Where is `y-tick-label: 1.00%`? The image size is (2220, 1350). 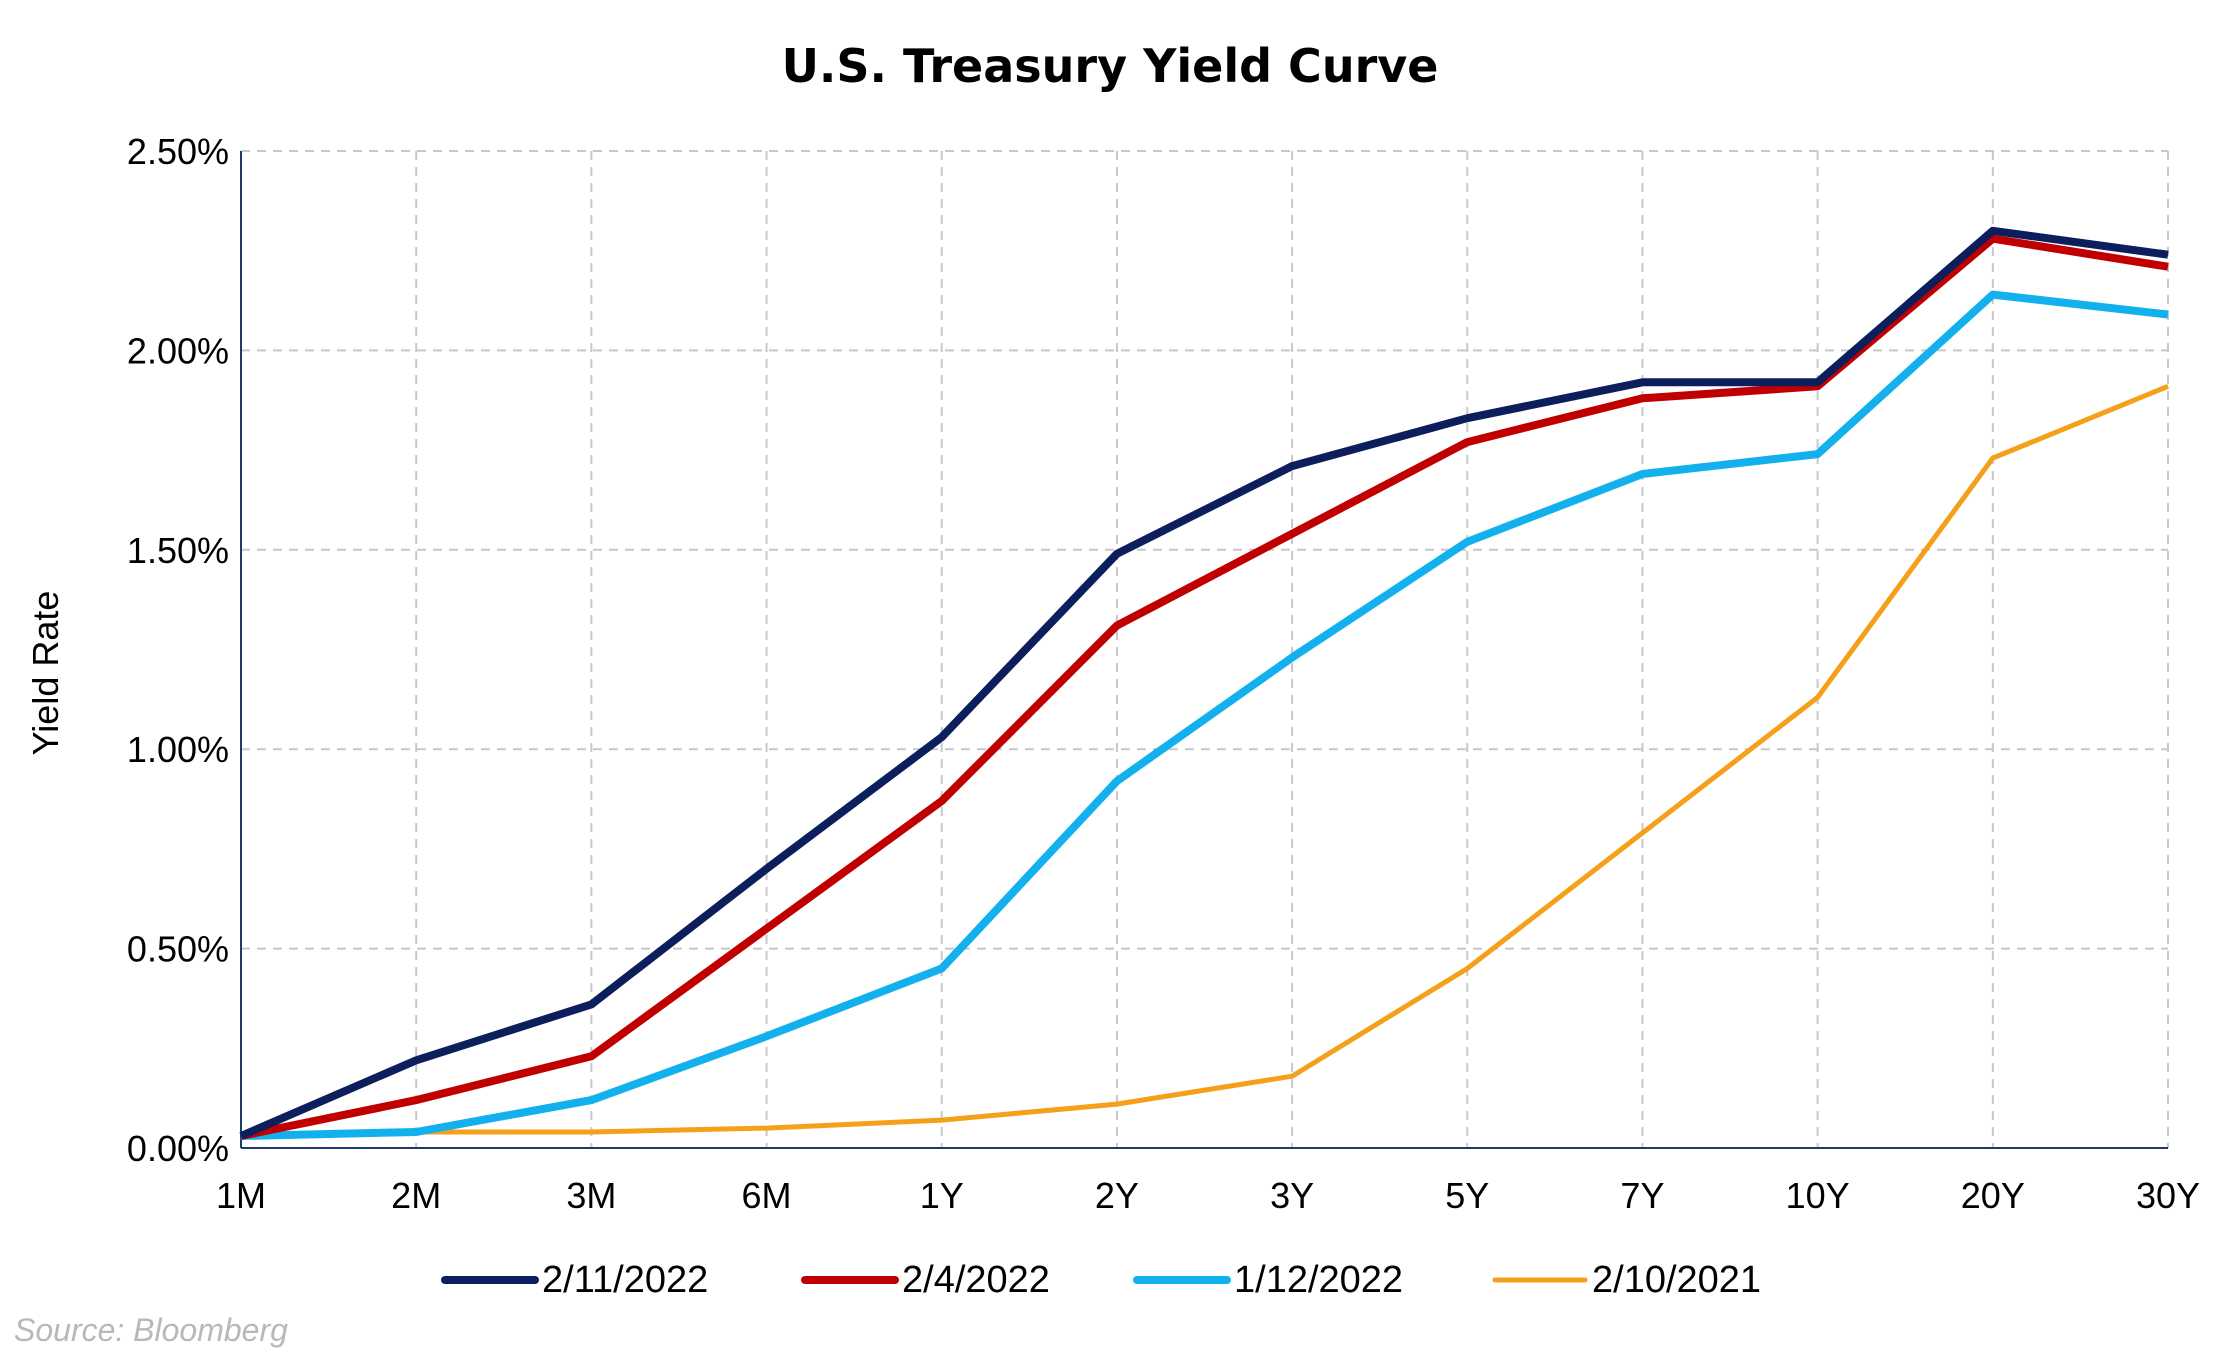 y-tick-label: 1.00% is located at coordinates (178, 749).